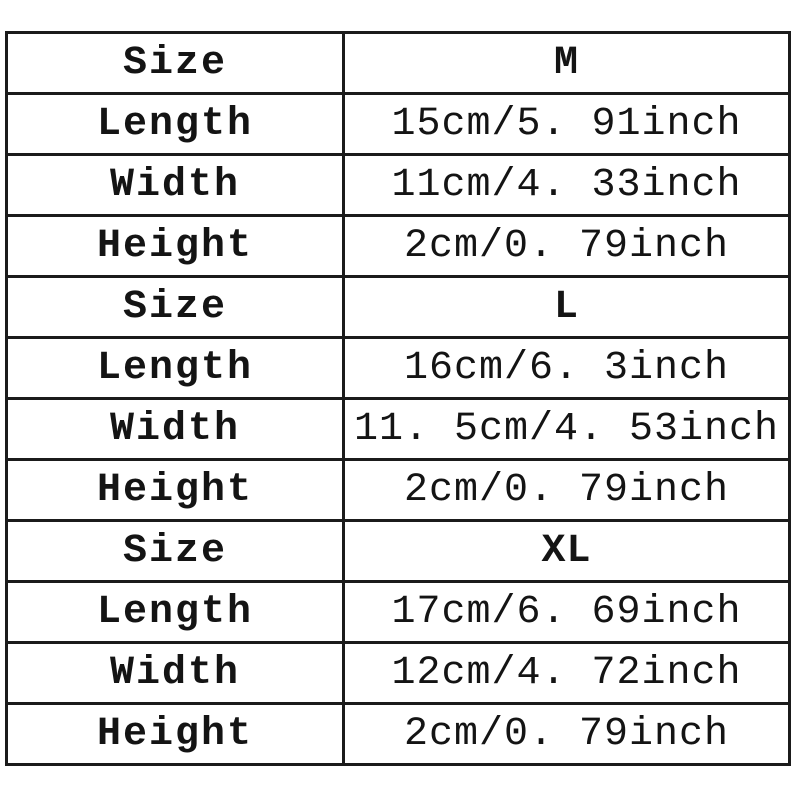 The image size is (800, 800). I want to click on table-row: Width 12cm/4. 72inch, so click(398, 673).